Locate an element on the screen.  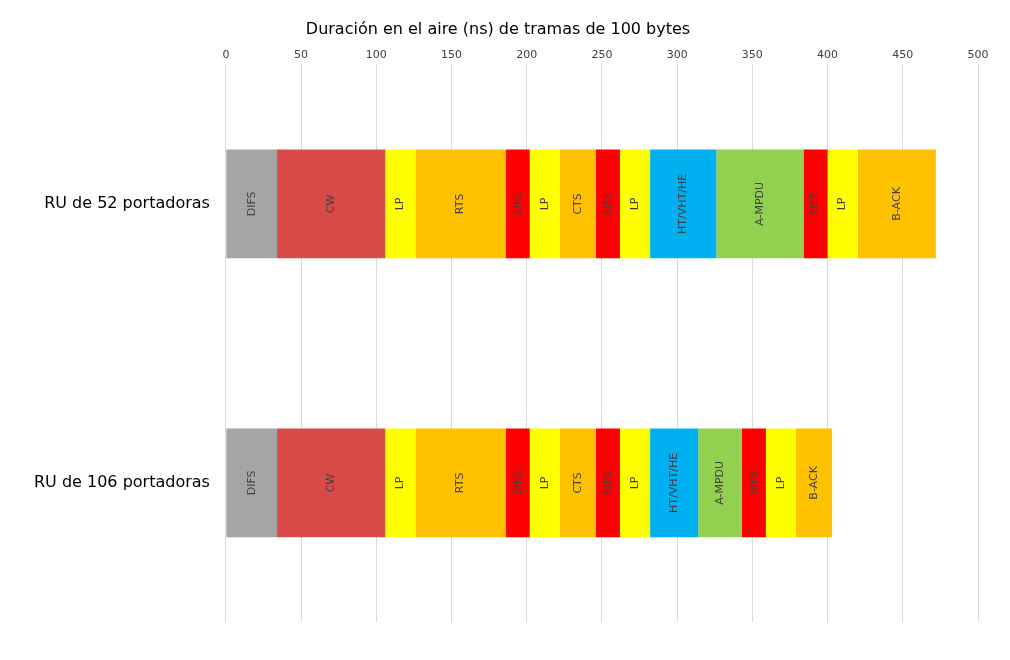
series-label: HT/VHT/HE is located at coordinates (674, 482).